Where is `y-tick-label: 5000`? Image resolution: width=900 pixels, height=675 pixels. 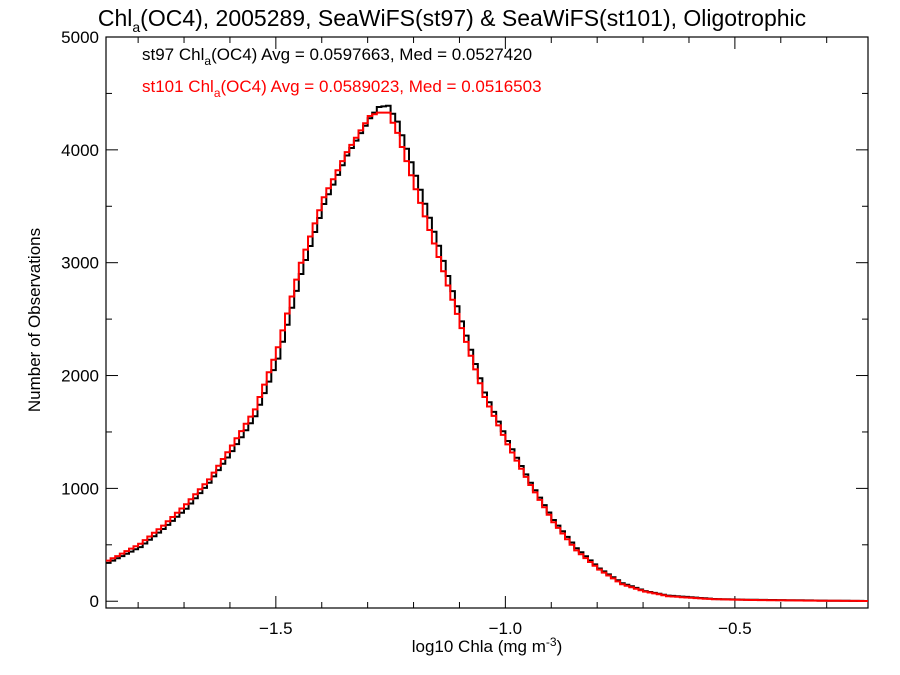 y-tick-label: 5000 is located at coordinates (80, 37).